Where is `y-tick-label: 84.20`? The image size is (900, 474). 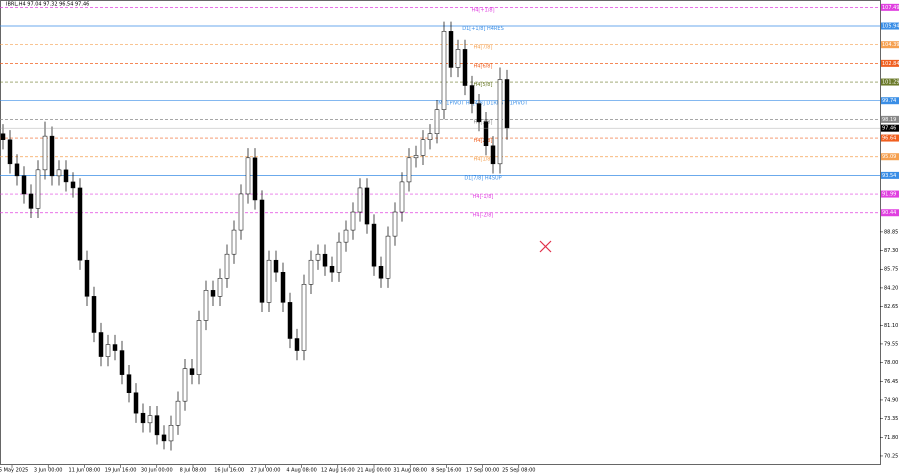 y-tick-label: 84.20 is located at coordinates (891, 288).